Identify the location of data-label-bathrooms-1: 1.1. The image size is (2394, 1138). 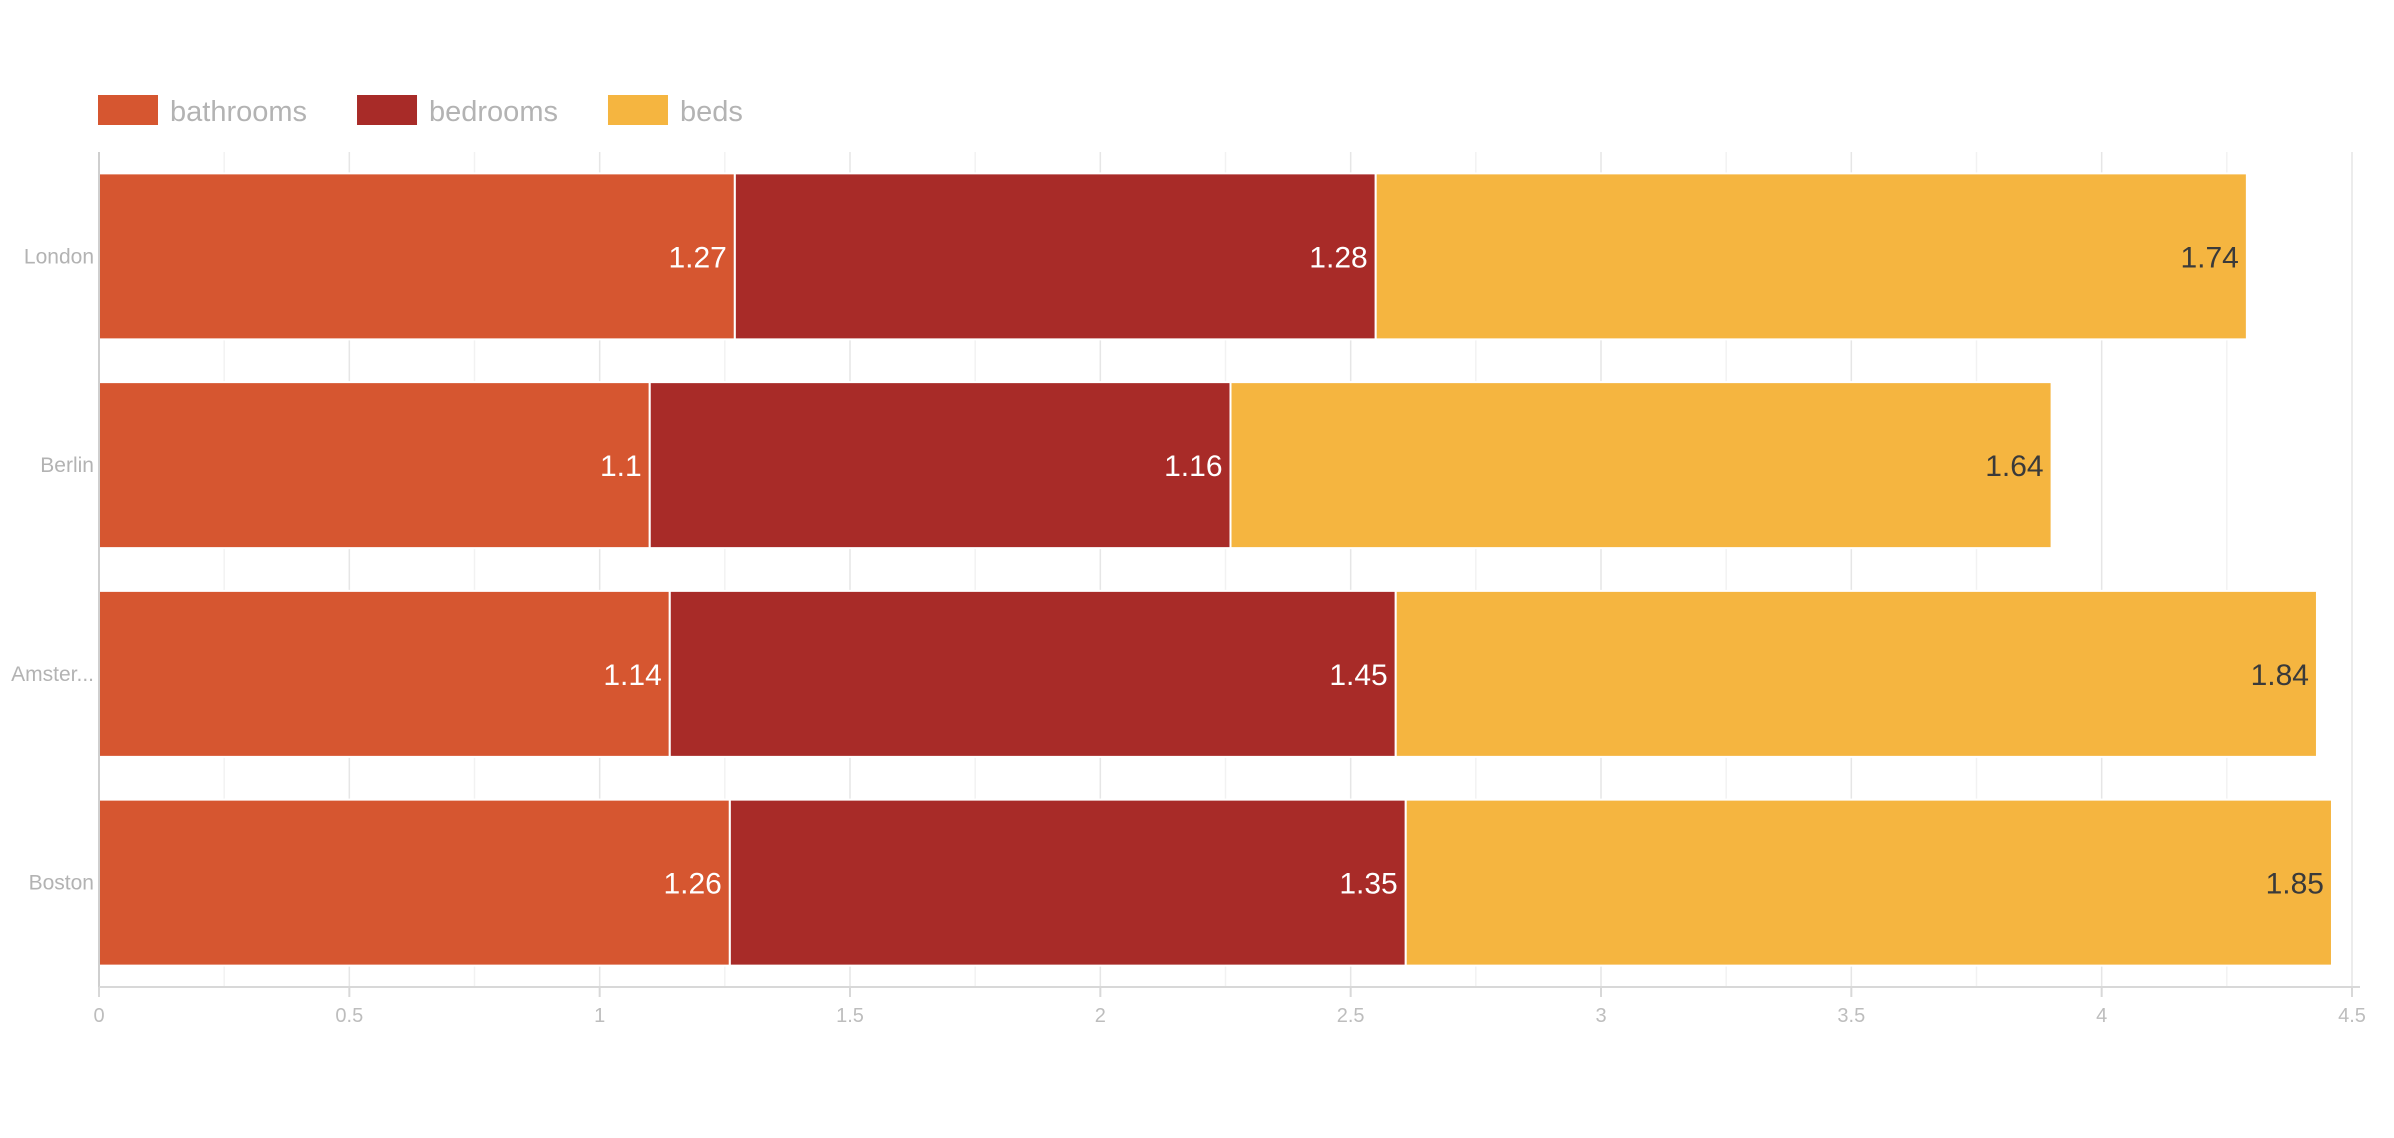
(621, 466).